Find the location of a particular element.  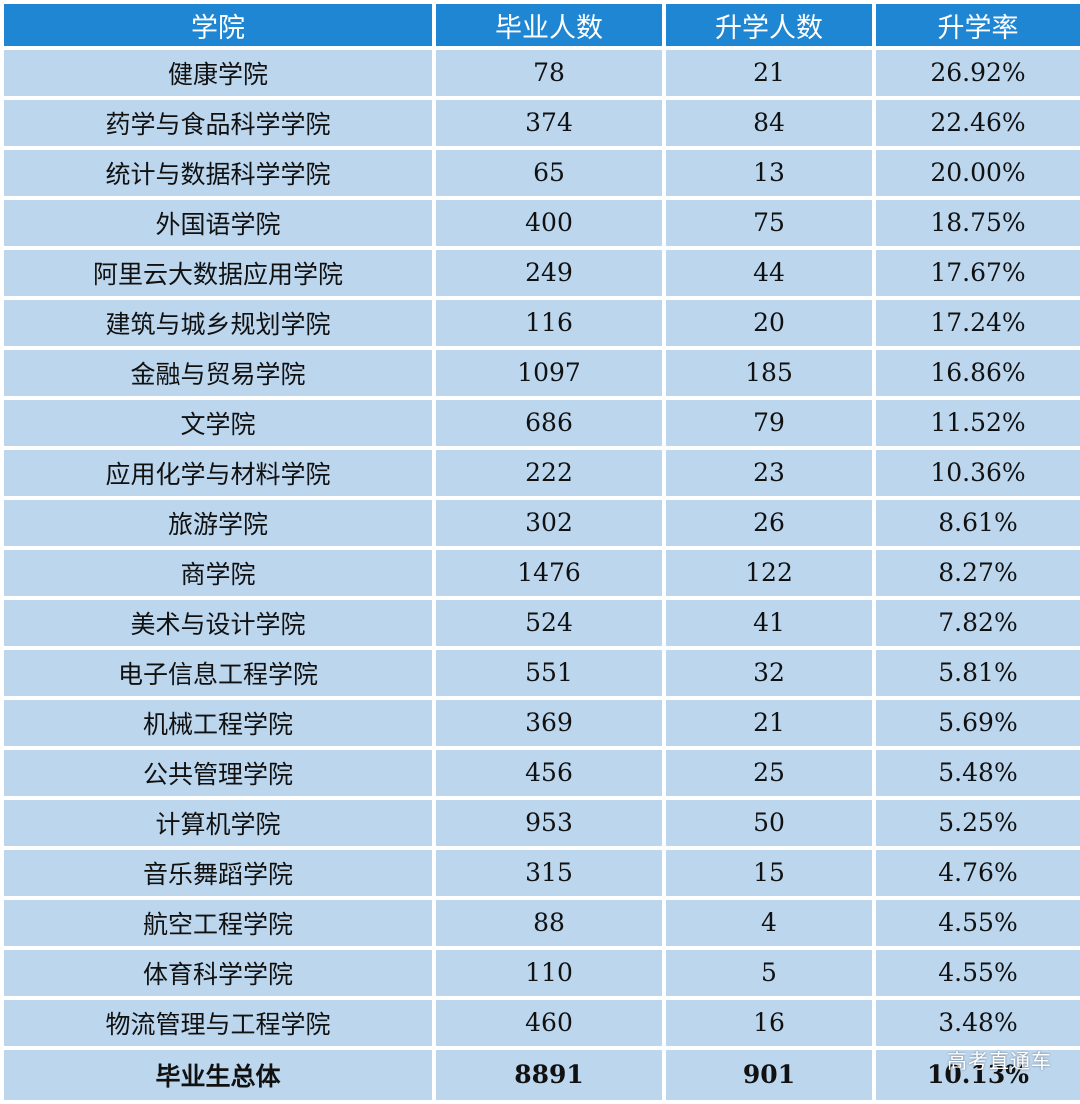

cell-graduates: 456 is located at coordinates (549, 772).